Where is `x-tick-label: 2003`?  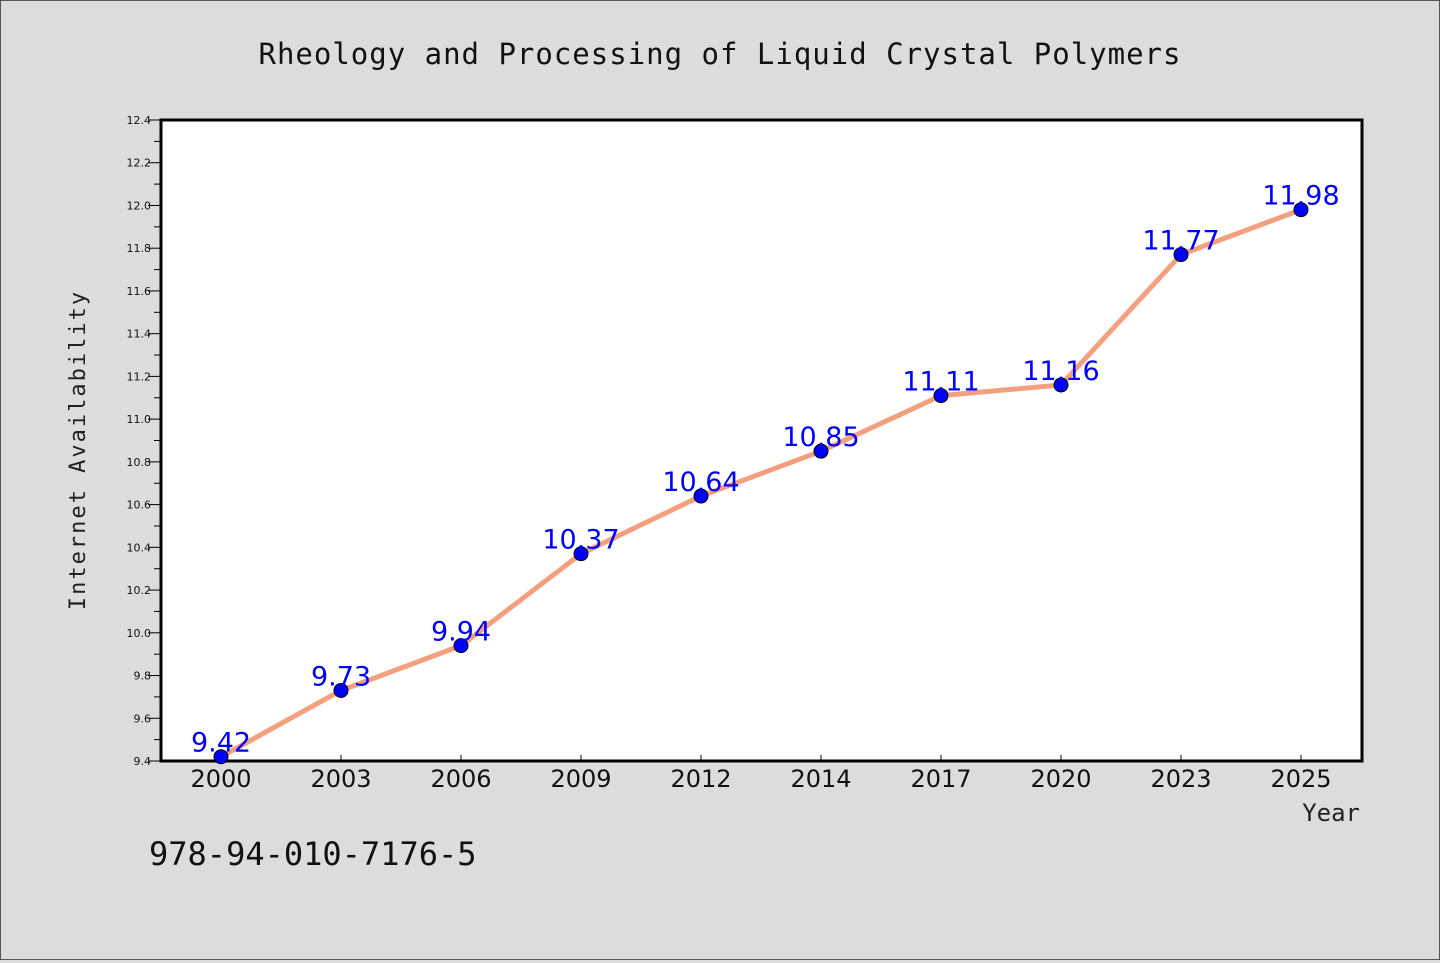
x-tick-label: 2003 is located at coordinates (340, 779).